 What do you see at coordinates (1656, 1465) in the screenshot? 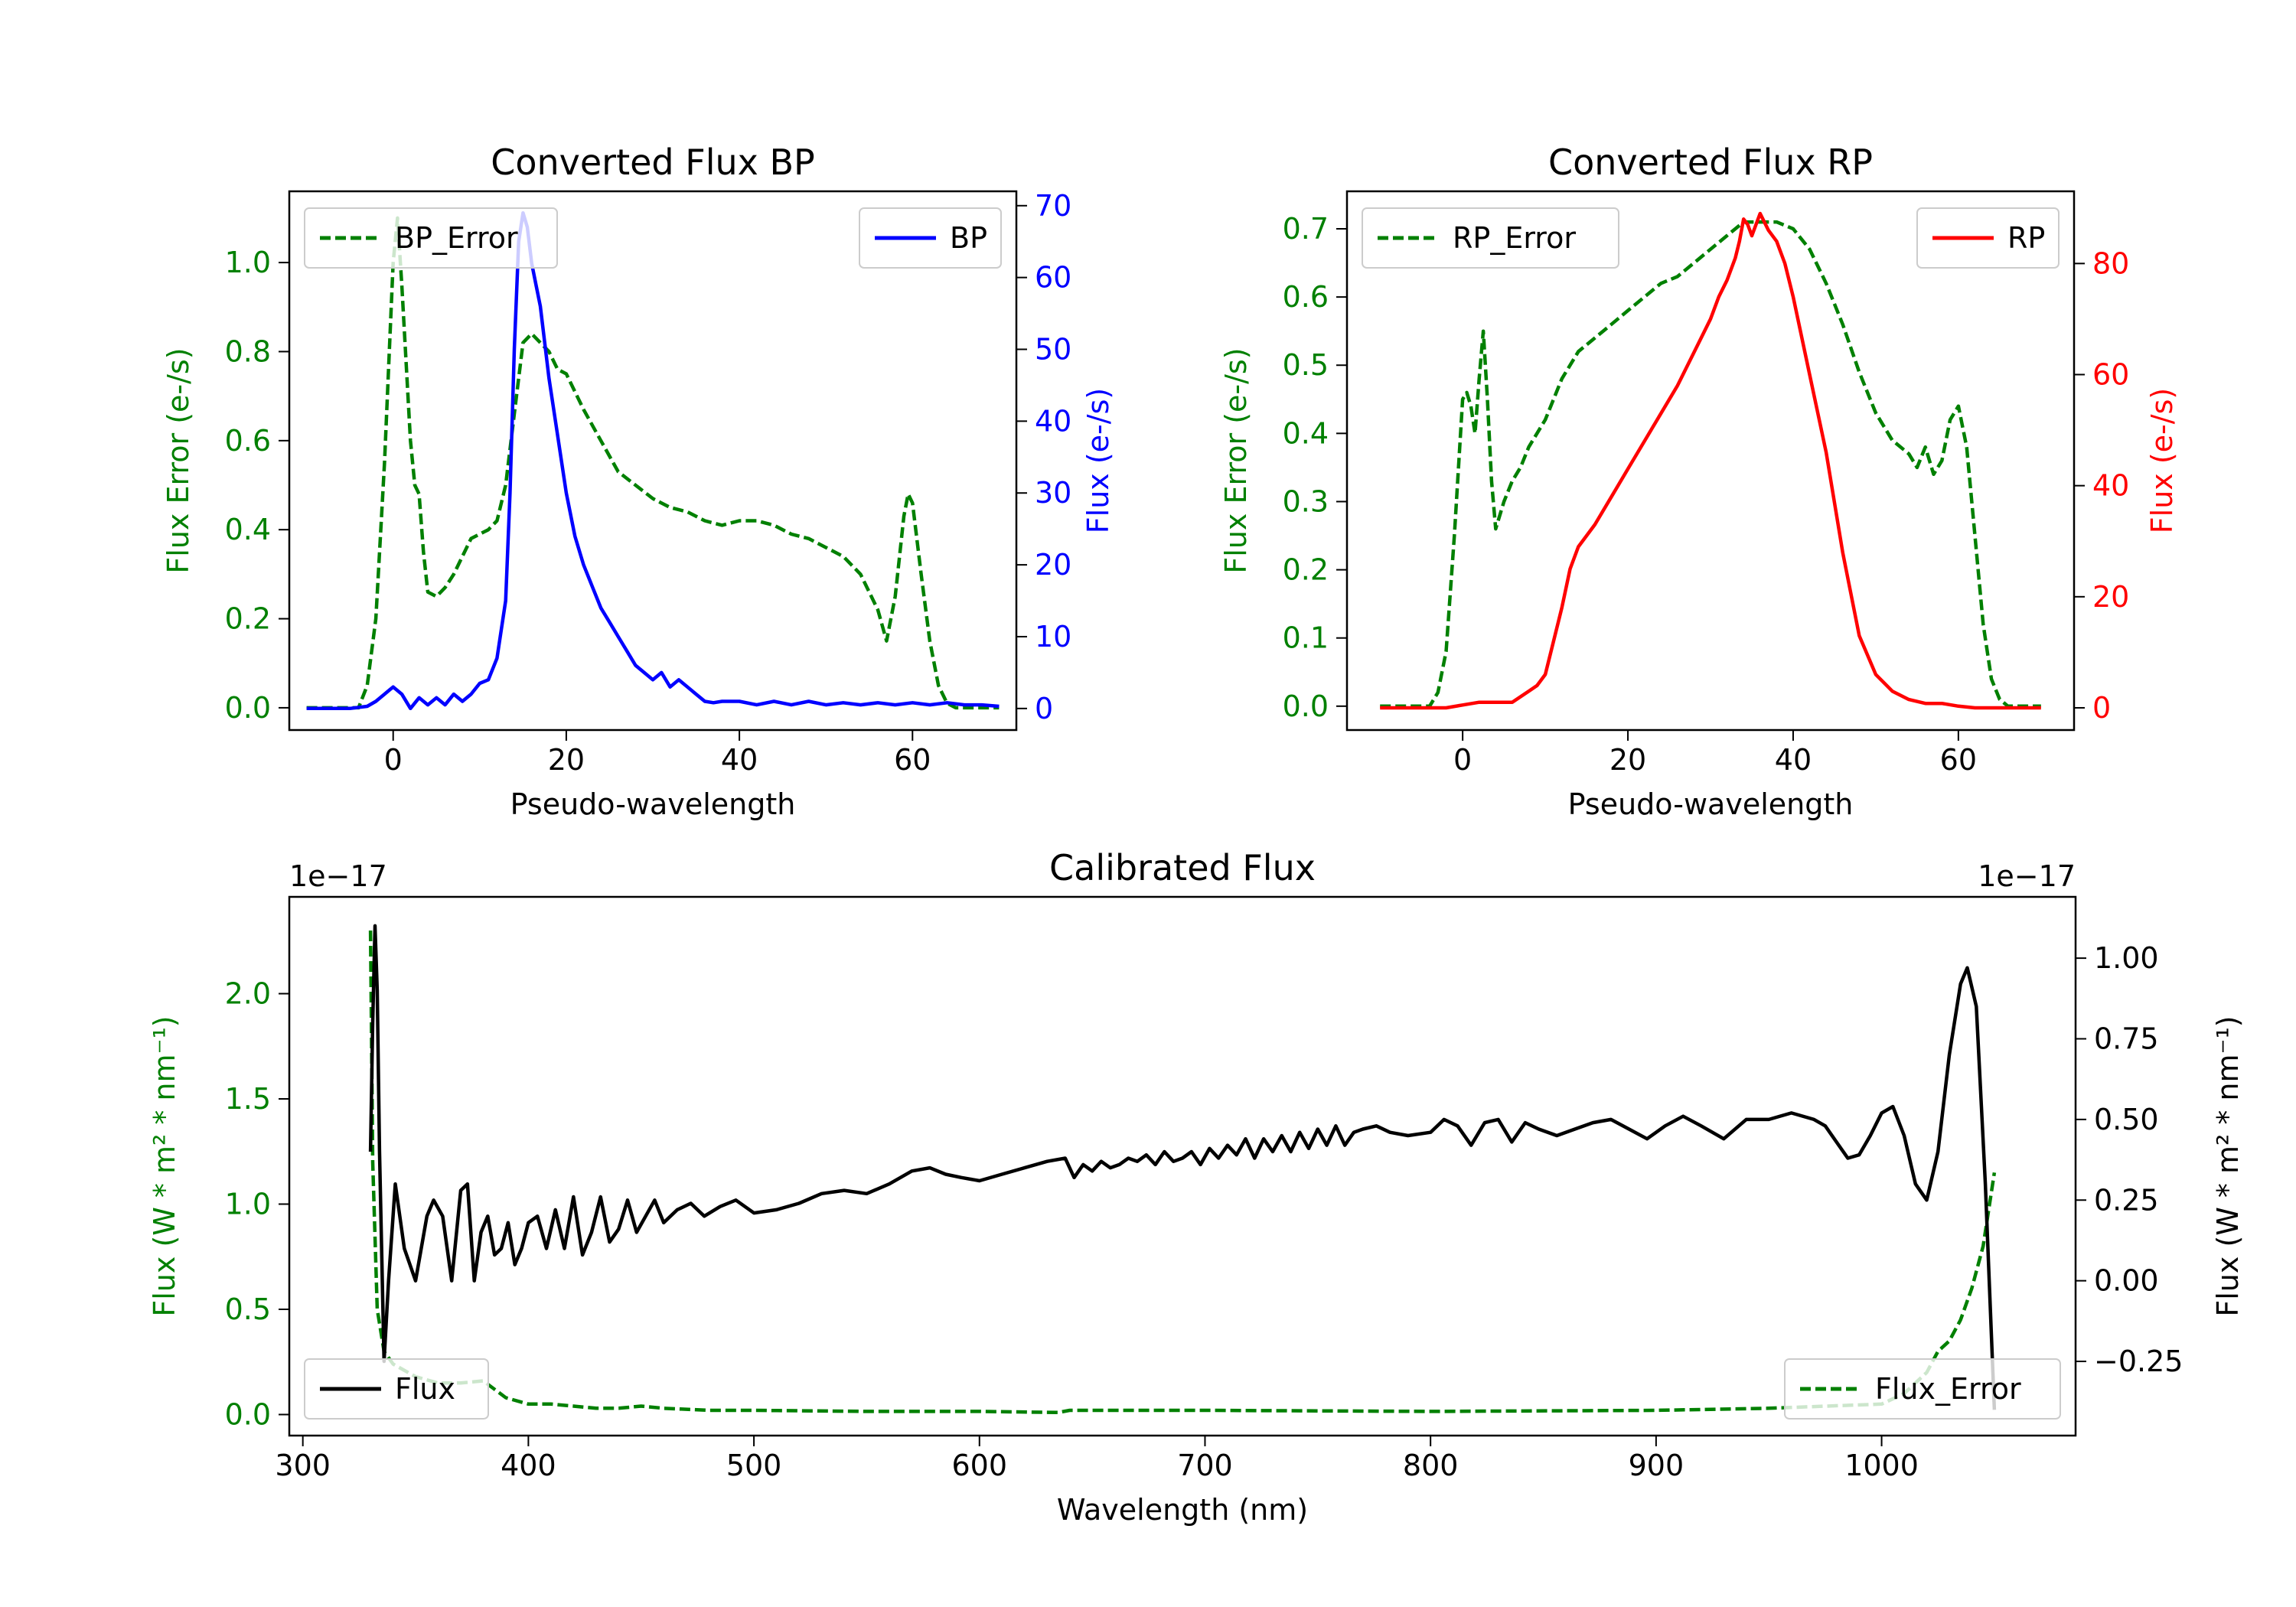
I see `x-tick-label: 900` at bounding box center [1656, 1465].